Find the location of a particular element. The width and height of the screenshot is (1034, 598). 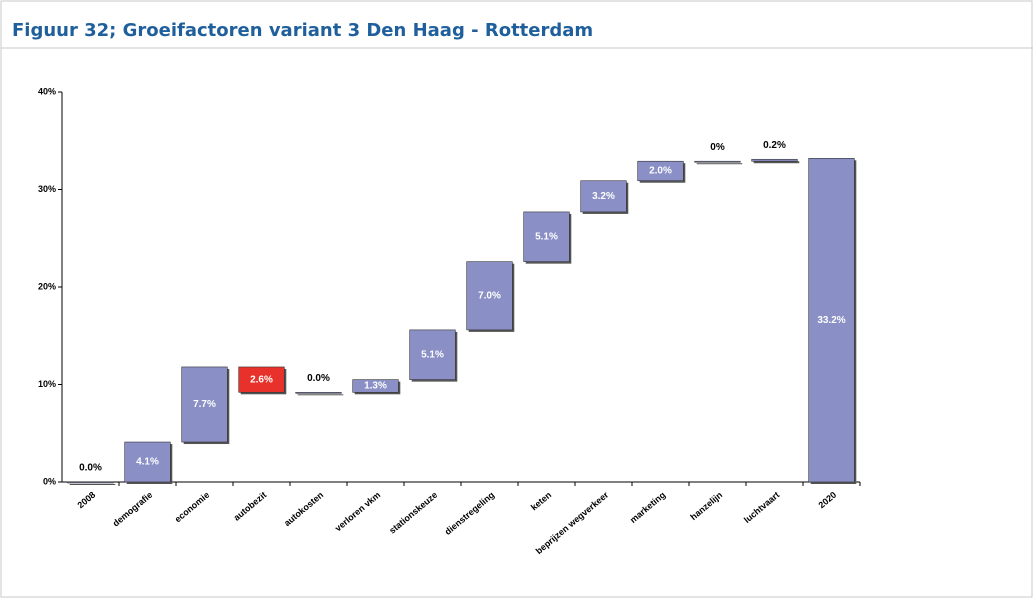

data-label: 33.2% is located at coordinates (831, 320).